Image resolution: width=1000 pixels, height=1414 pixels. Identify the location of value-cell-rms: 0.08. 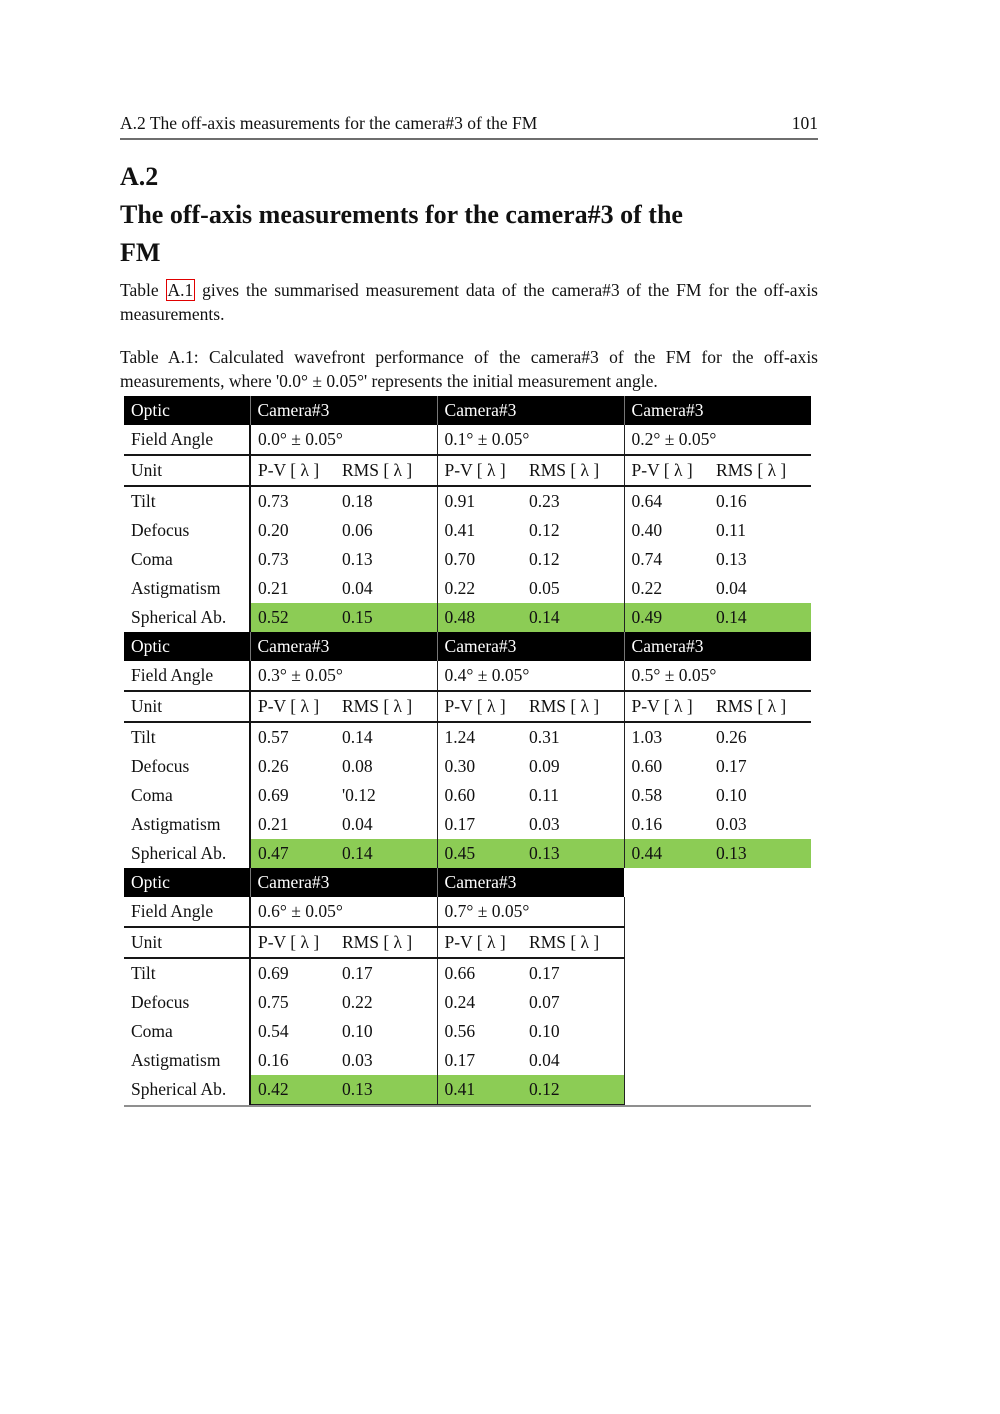
(357, 766).